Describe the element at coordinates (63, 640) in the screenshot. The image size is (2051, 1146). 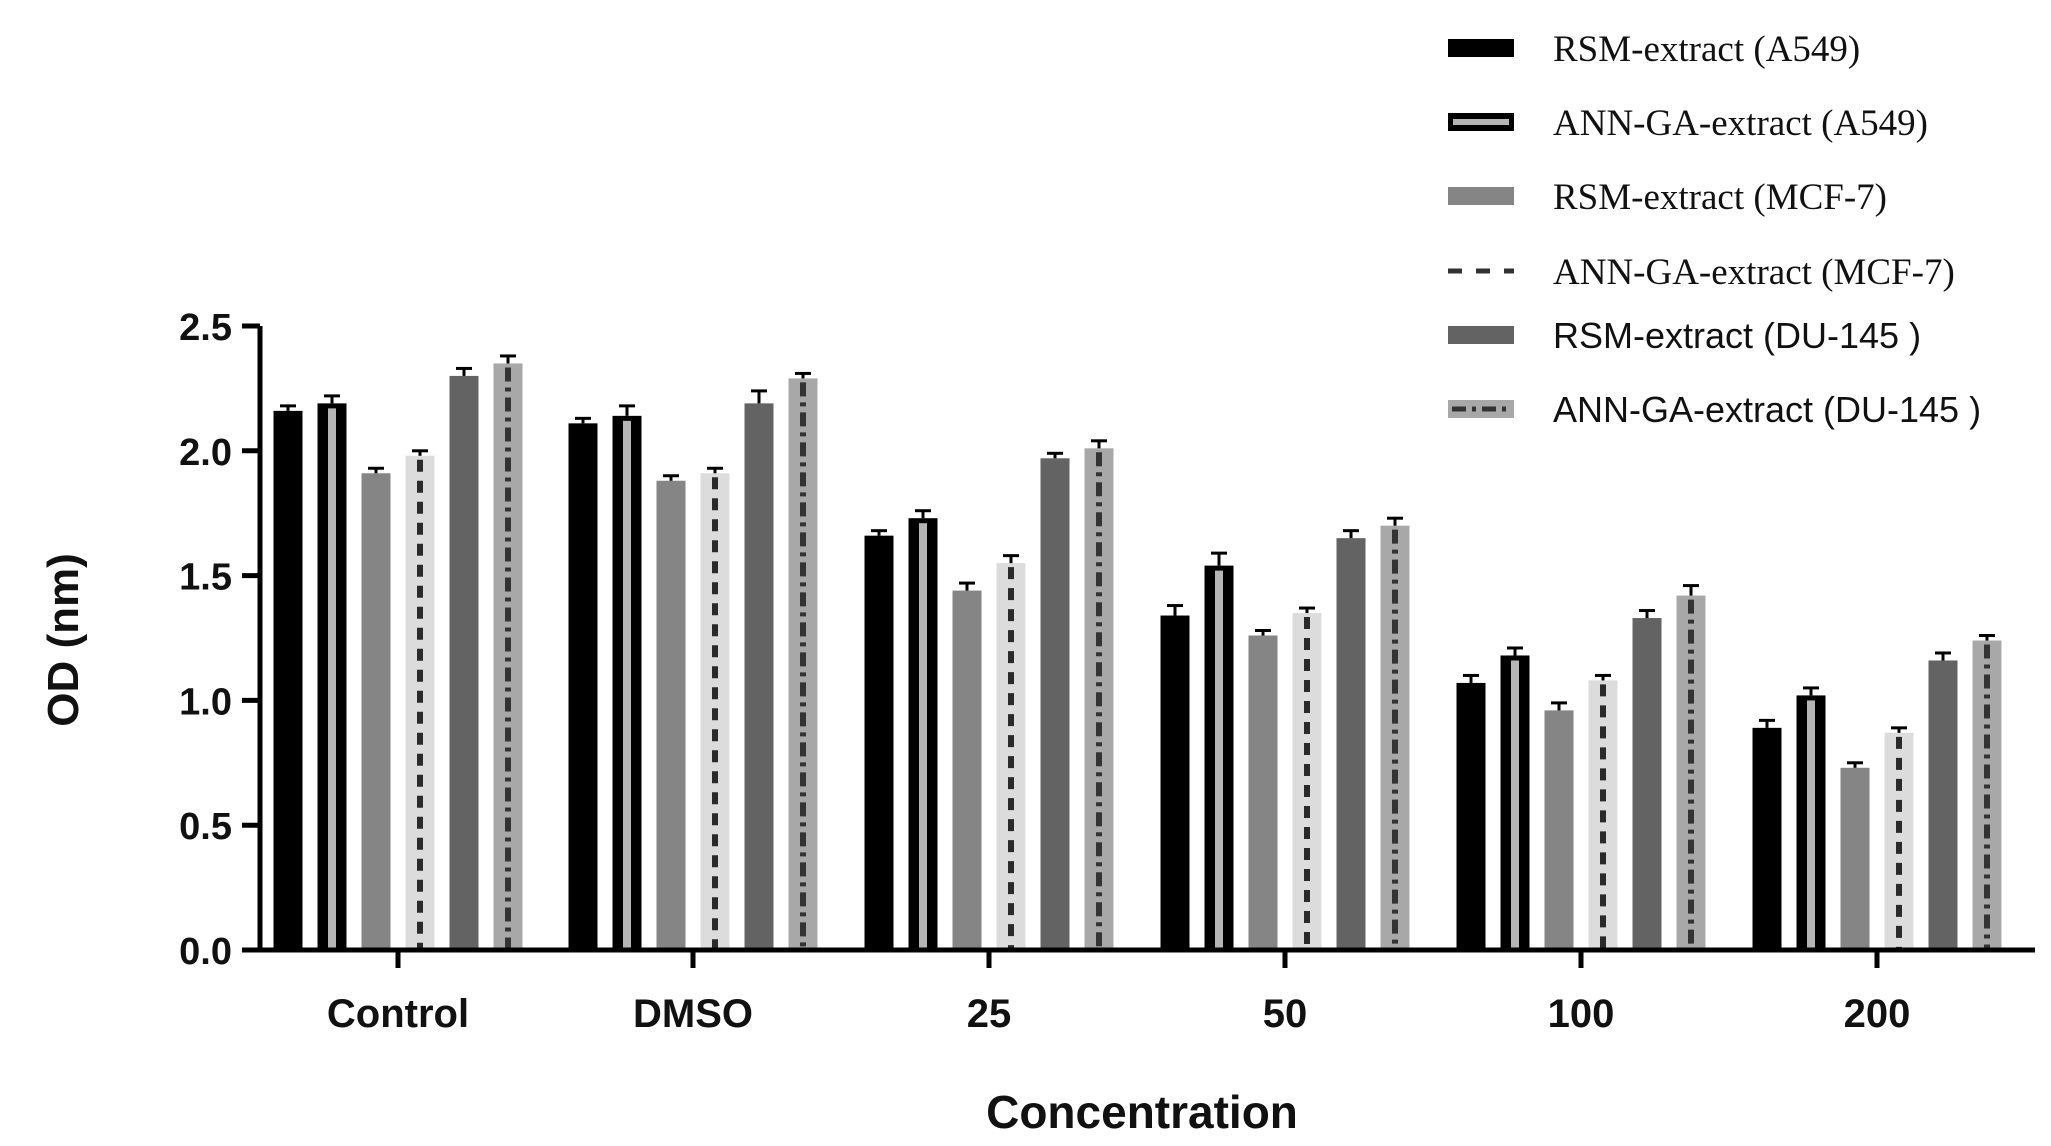
I see `y-axis-label: OD (nm)` at that location.